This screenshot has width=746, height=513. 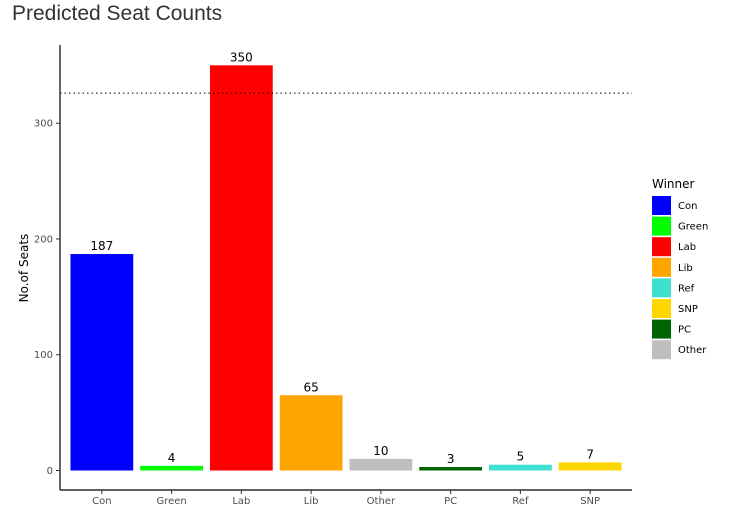 What do you see at coordinates (171, 468) in the screenshot?
I see `bar-green` at bounding box center [171, 468].